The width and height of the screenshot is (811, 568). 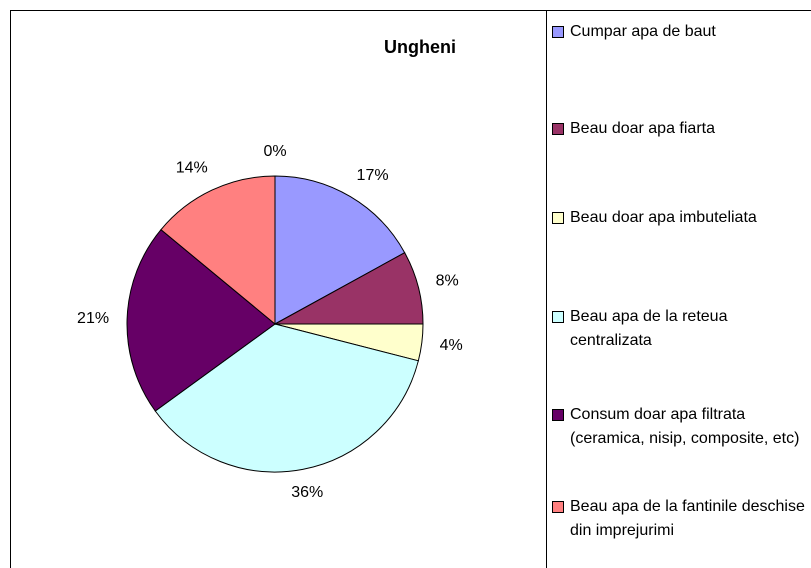 I want to click on data-label: 21%, so click(x=93, y=318).